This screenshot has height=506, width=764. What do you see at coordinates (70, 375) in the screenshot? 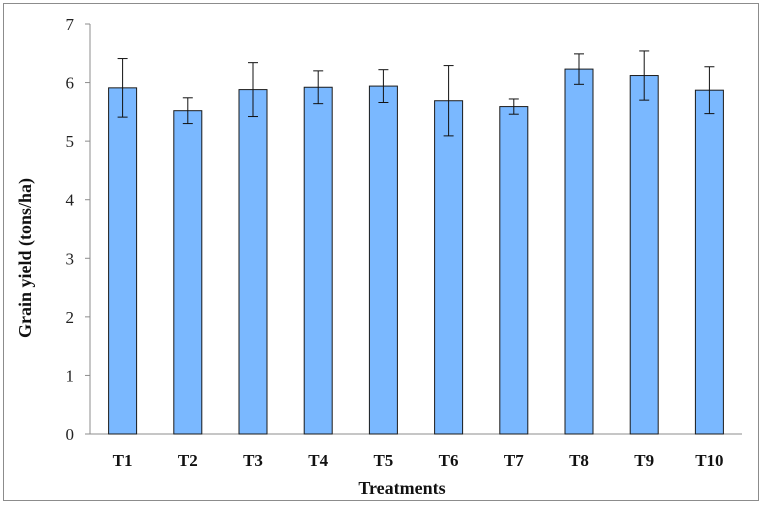
I see `y-tick-label: 1` at bounding box center [70, 375].